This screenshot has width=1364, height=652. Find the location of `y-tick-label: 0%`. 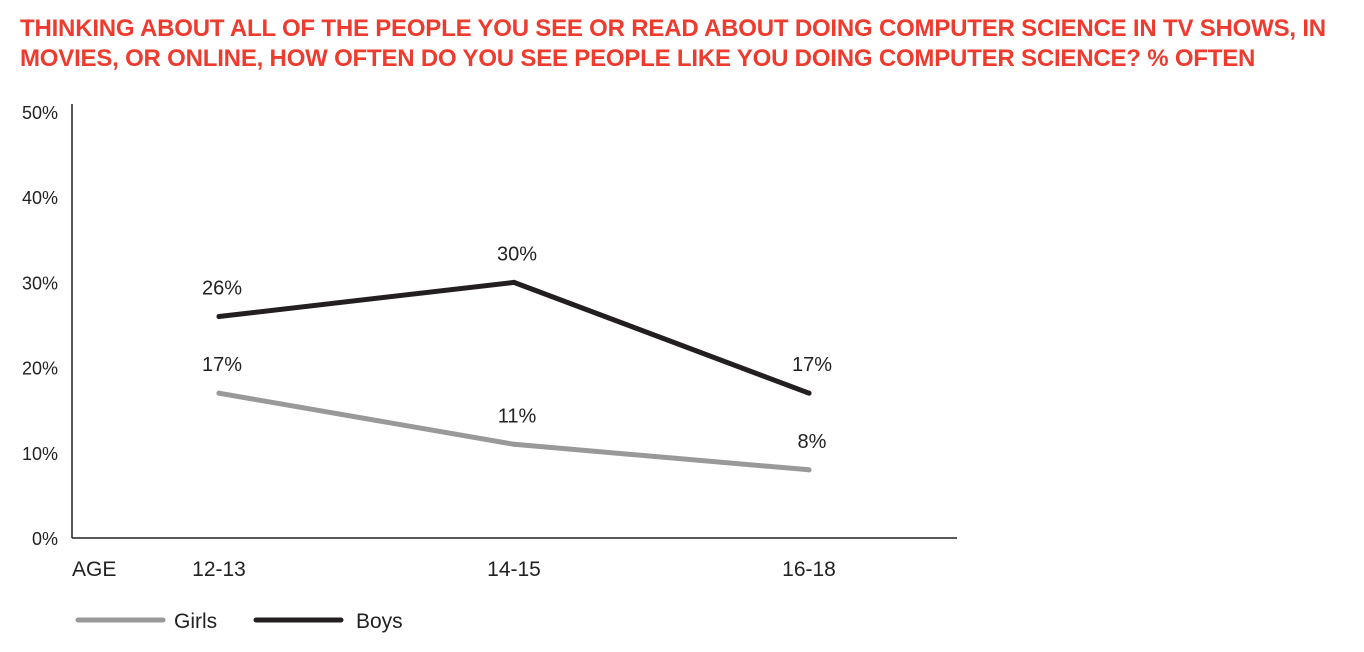

y-tick-label: 0% is located at coordinates (45, 539).